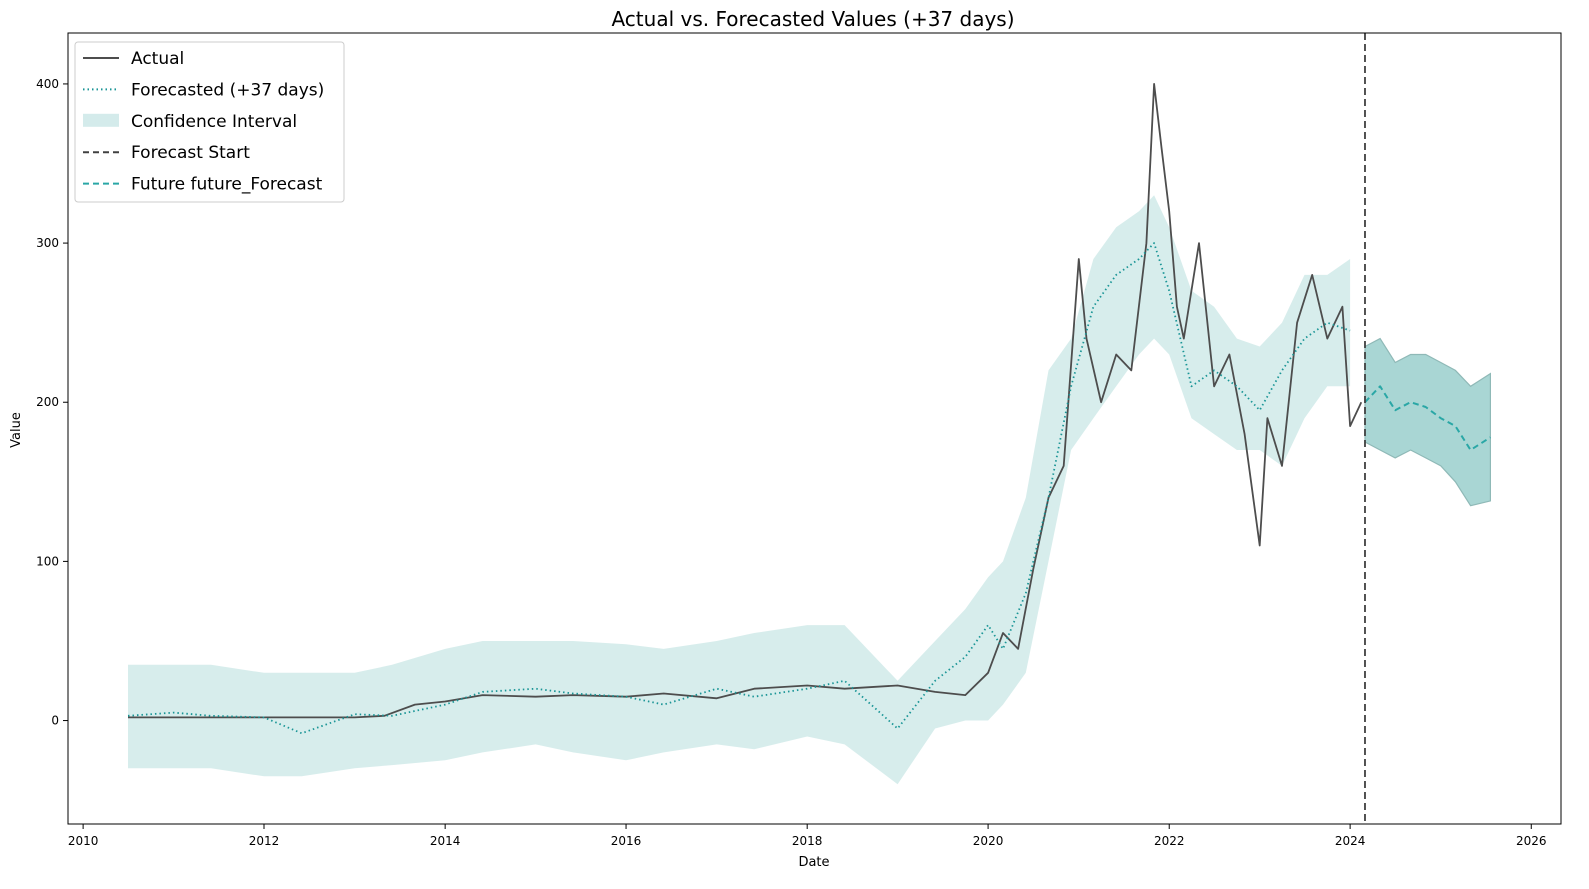 Image resolution: width=1589 pixels, height=889 pixels. Describe the element at coordinates (55, 721) in the screenshot. I see `y-tick-label: 0` at that location.